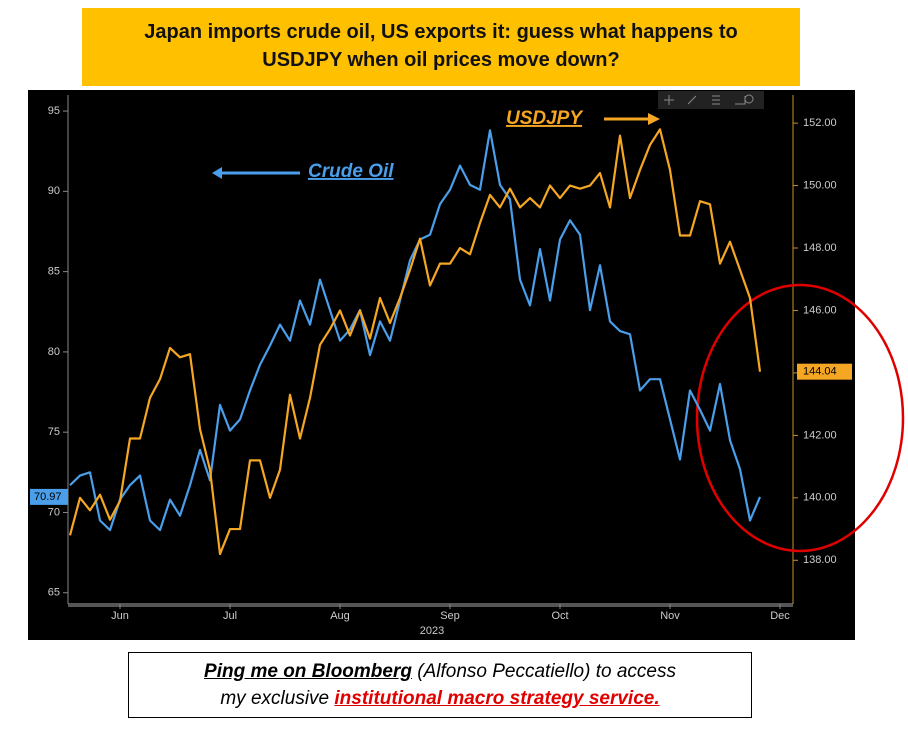 This screenshot has width=908, height=746. I want to click on x-tick-label: Oct, so click(559, 616).